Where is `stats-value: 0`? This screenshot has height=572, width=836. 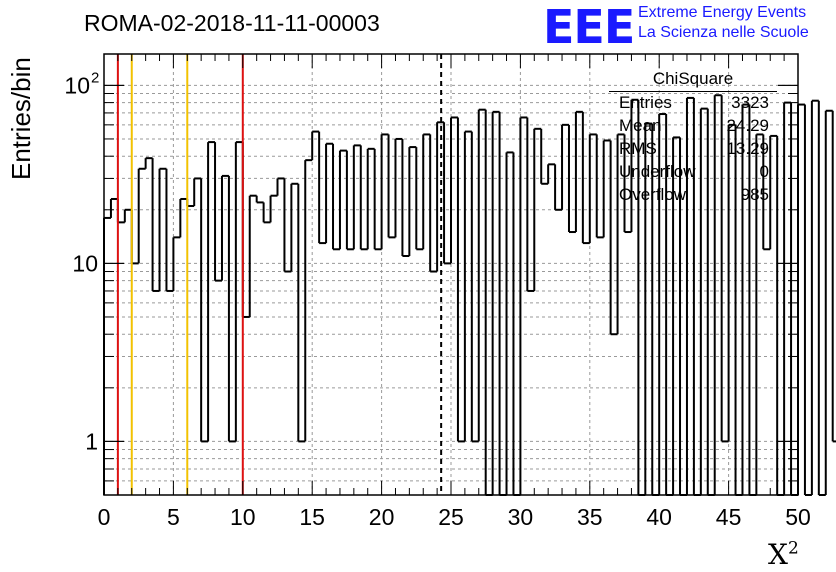
stats-value: 0 is located at coordinates (764, 171).